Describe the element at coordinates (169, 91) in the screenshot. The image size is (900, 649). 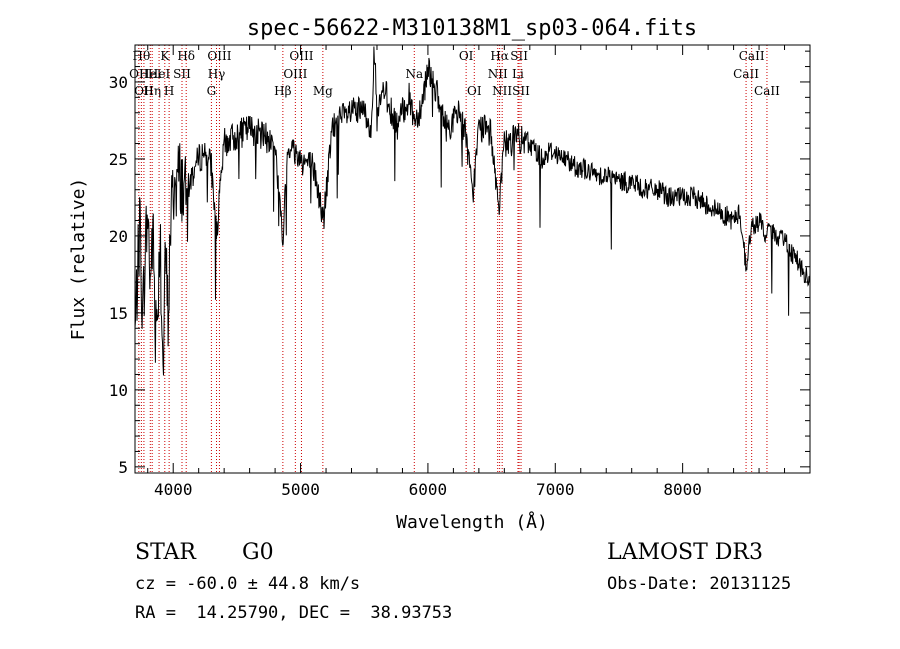
I see `line-marker-label: H` at that location.